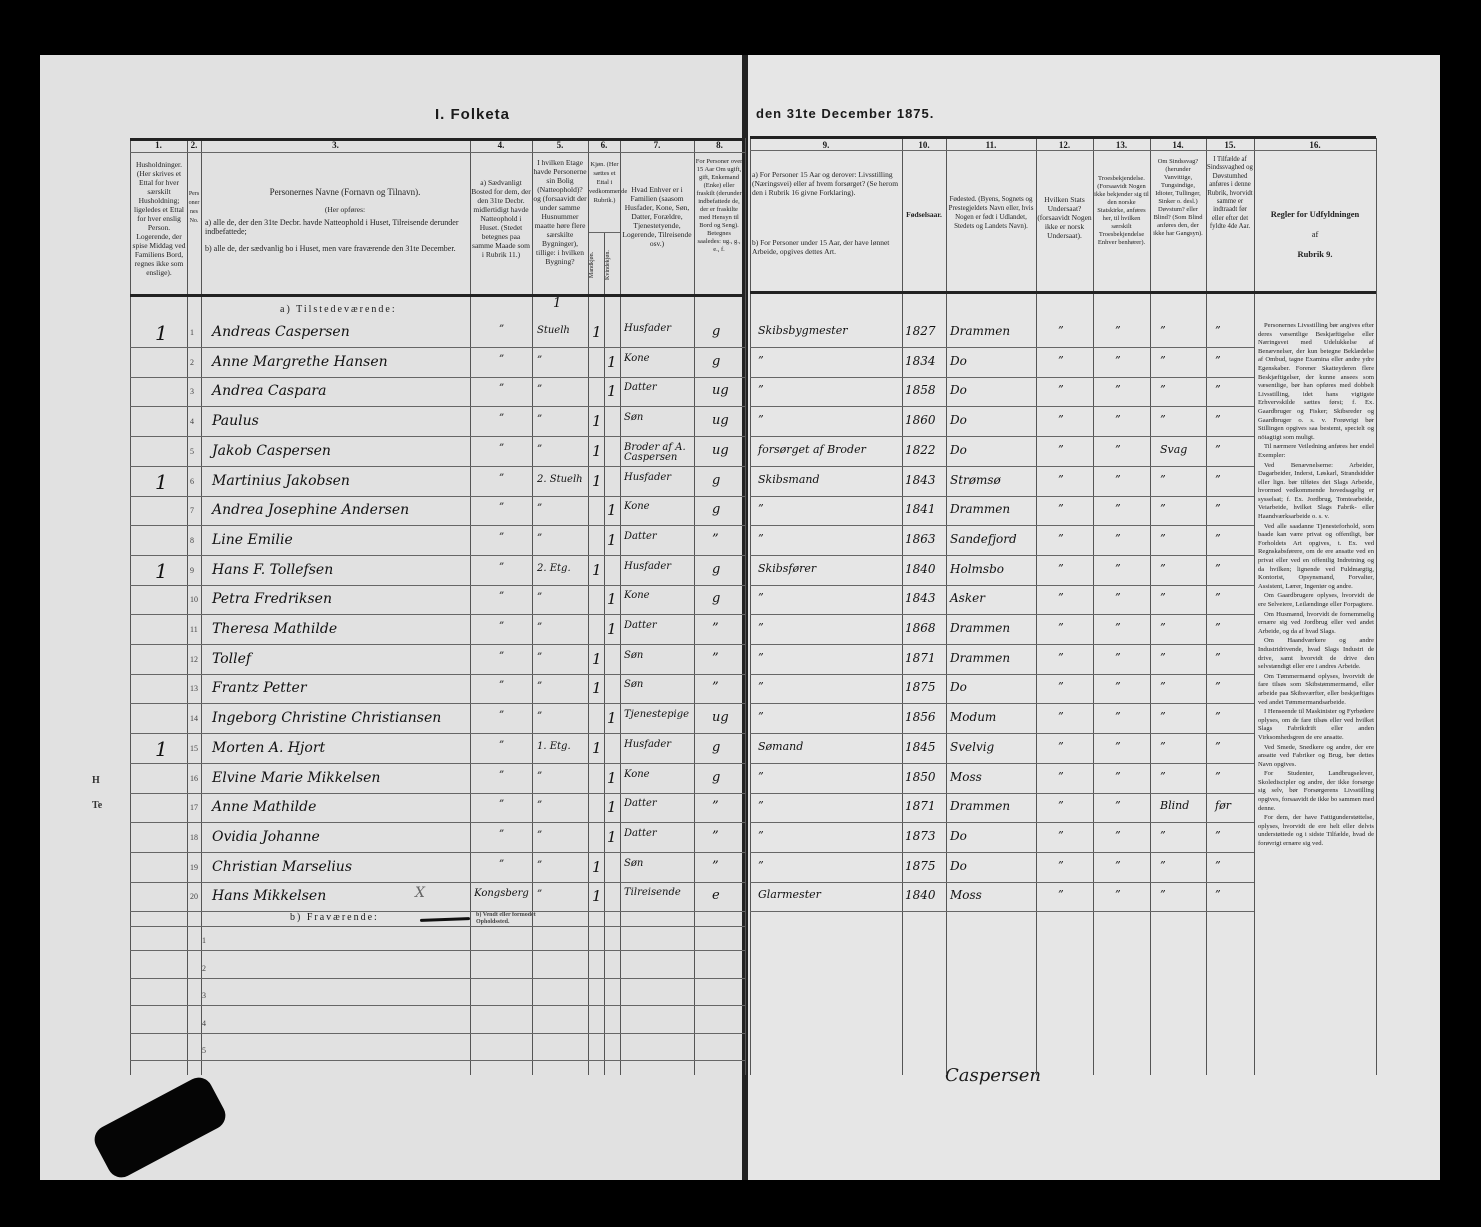 This screenshot has width=1481, height=1227. I want to click on person-name: Theresa Mathilde, so click(275, 629).